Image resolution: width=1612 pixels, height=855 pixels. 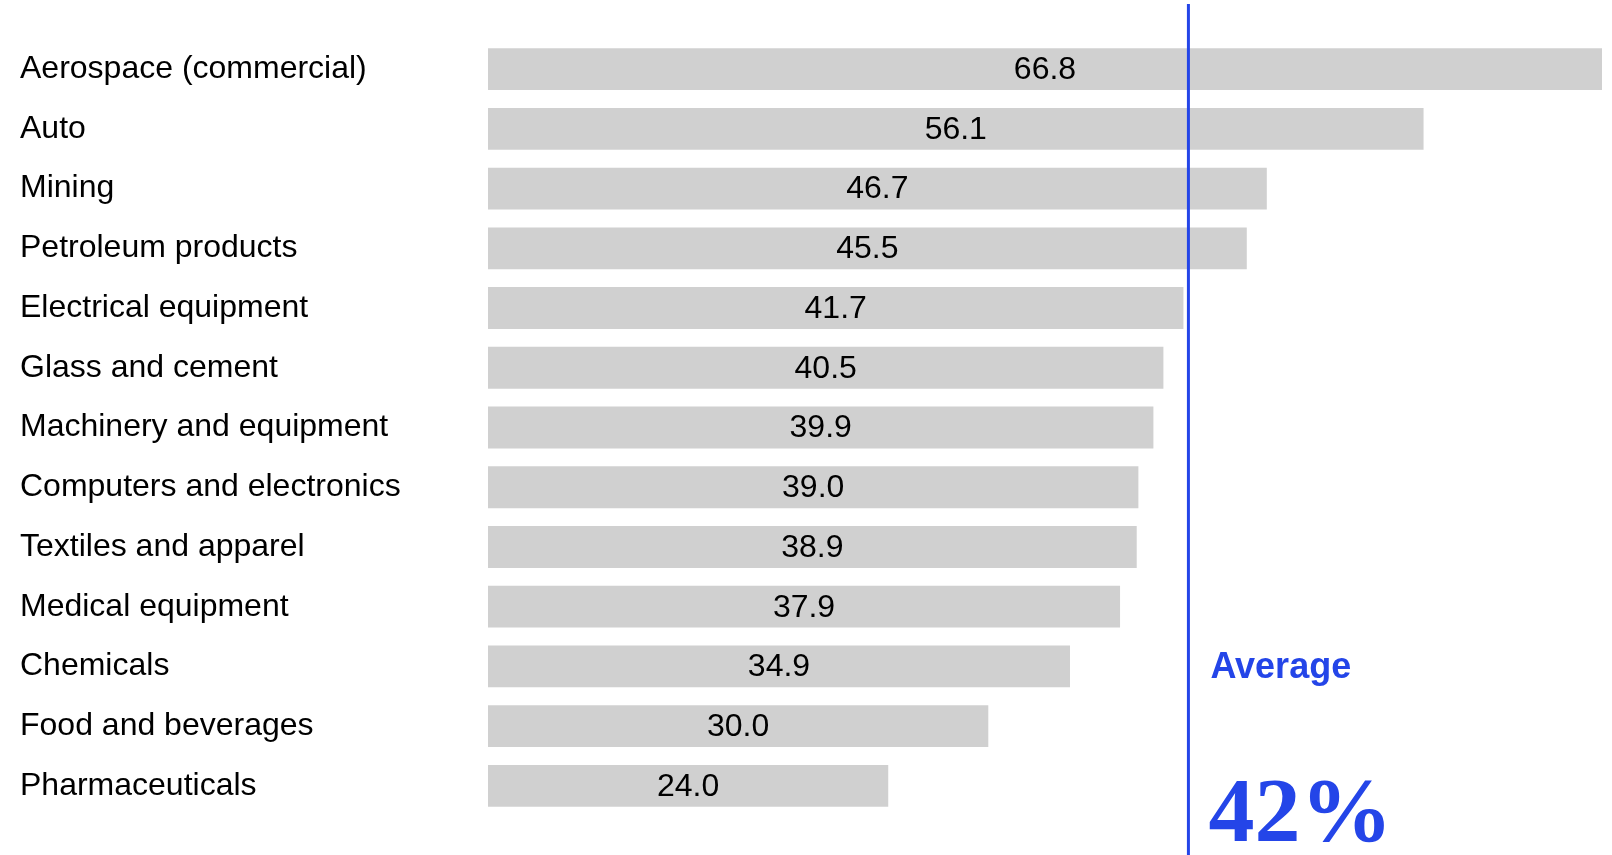 What do you see at coordinates (204, 425) in the screenshot?
I see `y-tick-label: Machinery and equipment` at bounding box center [204, 425].